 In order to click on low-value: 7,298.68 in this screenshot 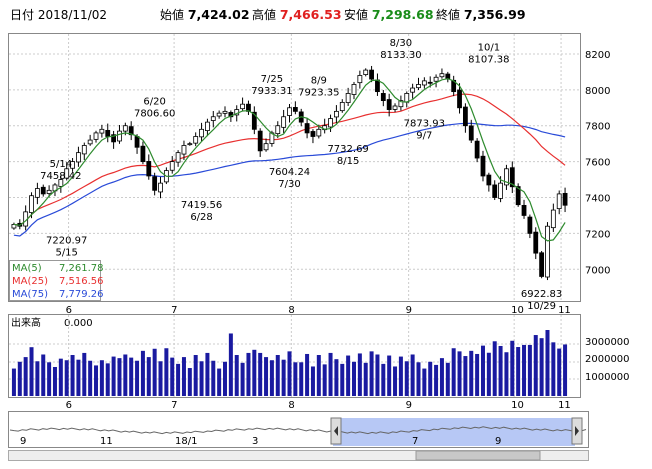, I will do `click(402, 14)`.